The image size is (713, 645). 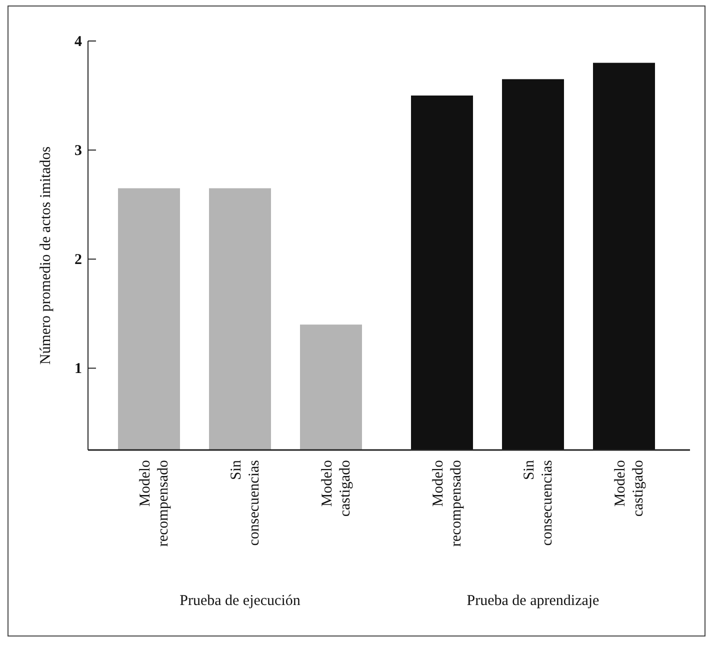 What do you see at coordinates (78, 150) in the screenshot?
I see `y-tick-label: 3` at bounding box center [78, 150].